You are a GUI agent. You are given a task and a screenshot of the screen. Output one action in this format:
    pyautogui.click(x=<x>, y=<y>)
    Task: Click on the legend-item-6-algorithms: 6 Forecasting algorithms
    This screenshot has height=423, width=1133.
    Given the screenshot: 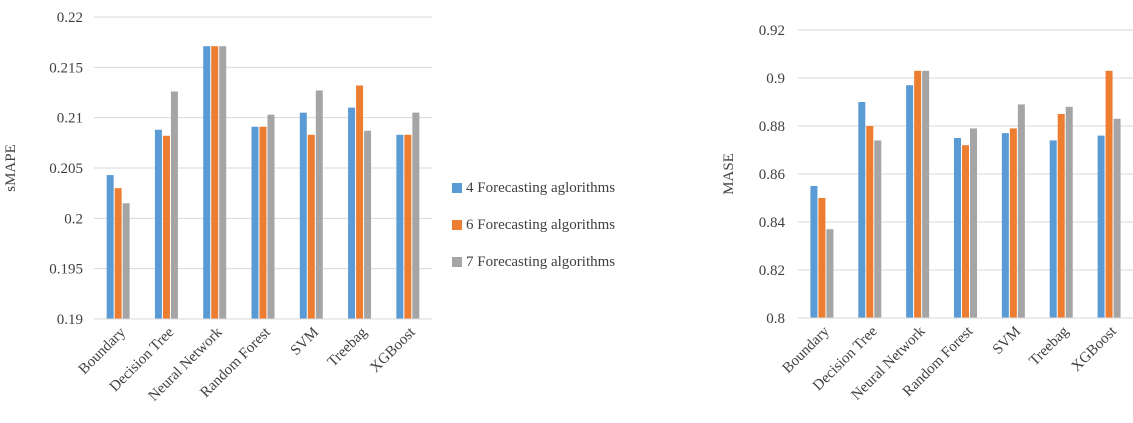 What is the action you would take?
    pyautogui.click(x=533, y=225)
    